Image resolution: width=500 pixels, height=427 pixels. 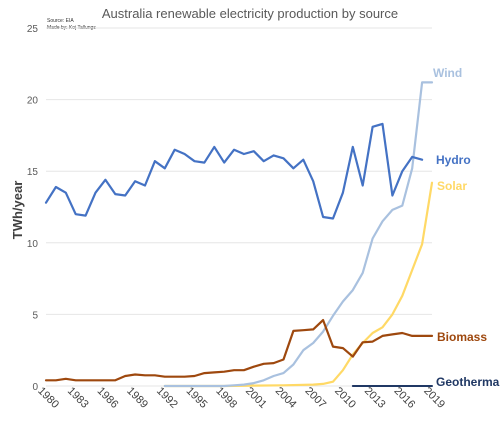 I want to click on x-tick-label: 2004, so click(x=286, y=398).